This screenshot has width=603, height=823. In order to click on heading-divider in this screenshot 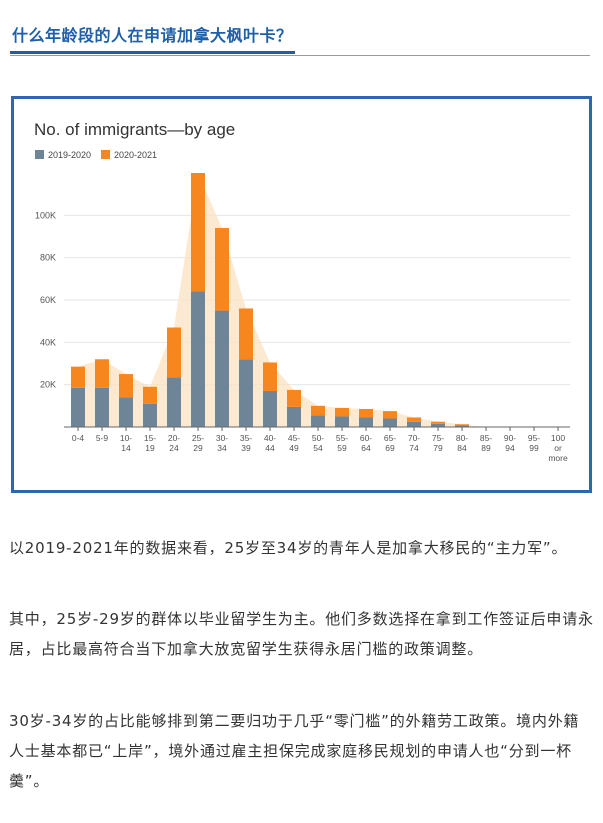, I will do `click(300, 55)`.